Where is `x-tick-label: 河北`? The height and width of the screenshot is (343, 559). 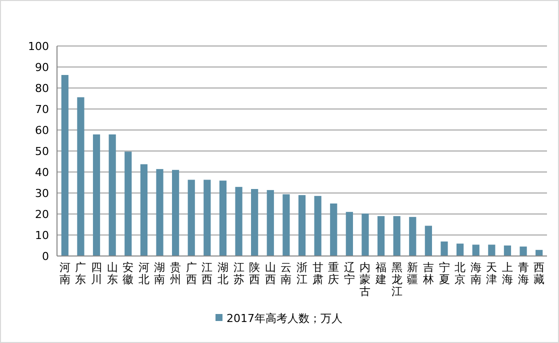
x-tick-label: 河北 is located at coordinates (144, 273).